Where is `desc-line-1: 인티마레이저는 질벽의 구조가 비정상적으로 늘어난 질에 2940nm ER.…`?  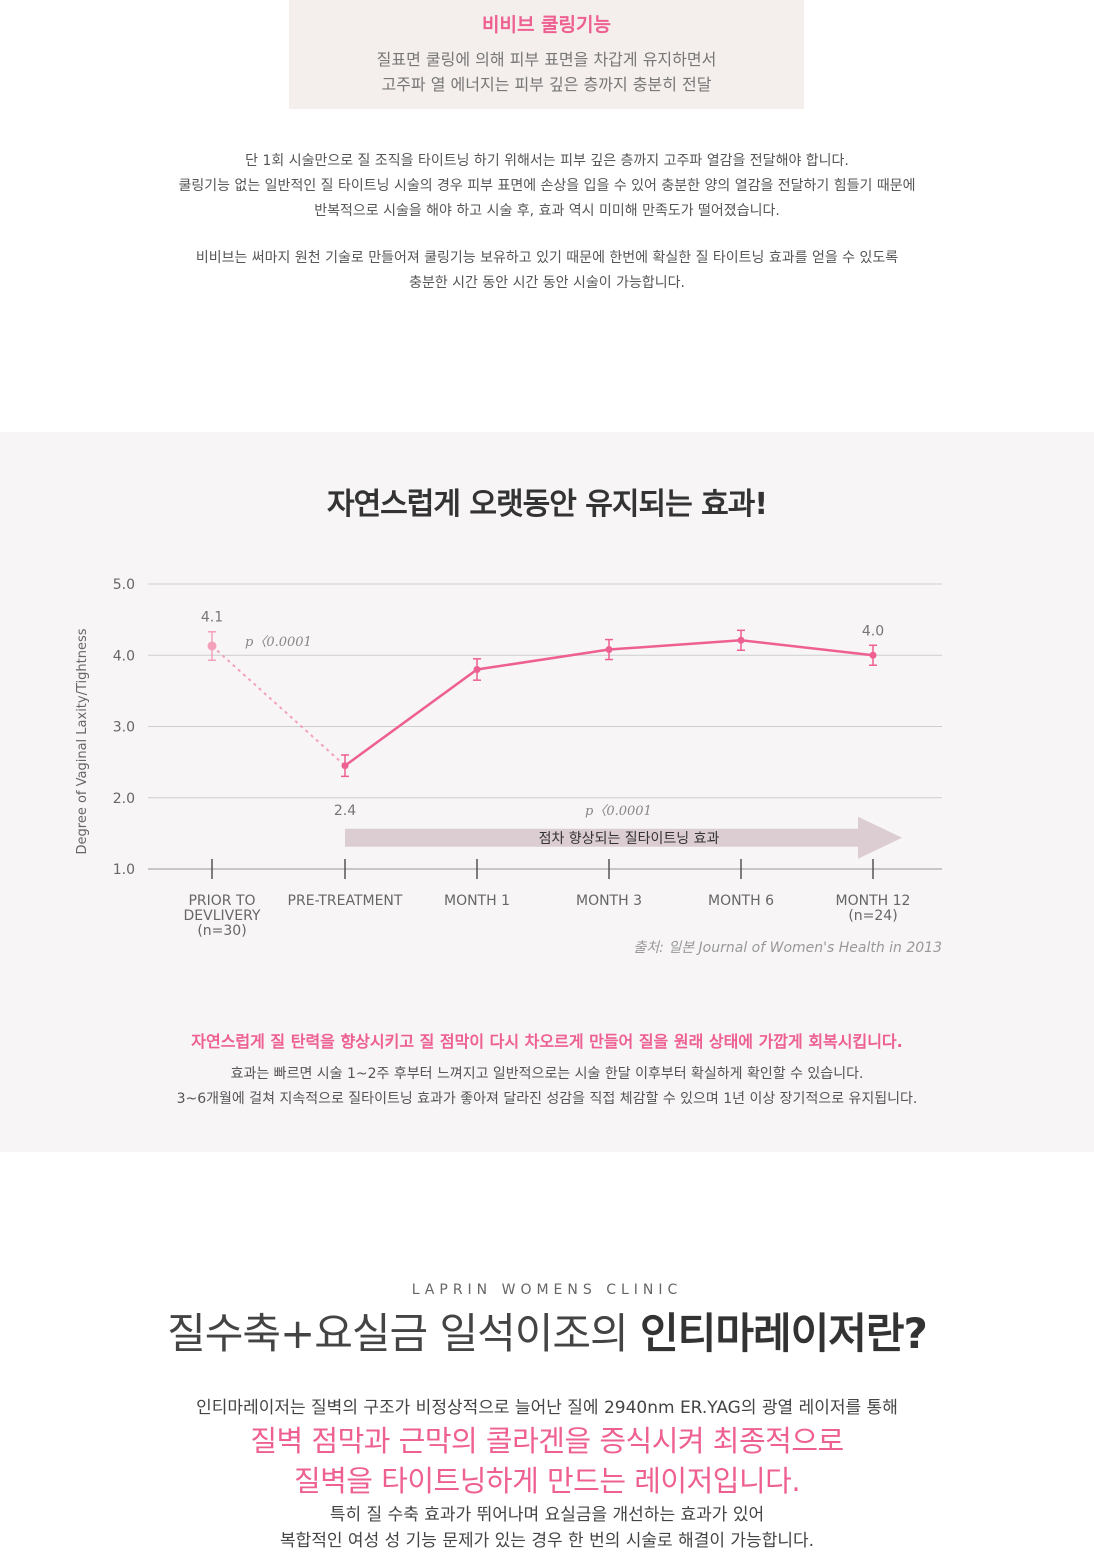
desc-line-1: 인티마레이저는 질벽의 구조가 비정상적으로 늘어난 질에 2940nm ER.… is located at coordinates (547, 1408).